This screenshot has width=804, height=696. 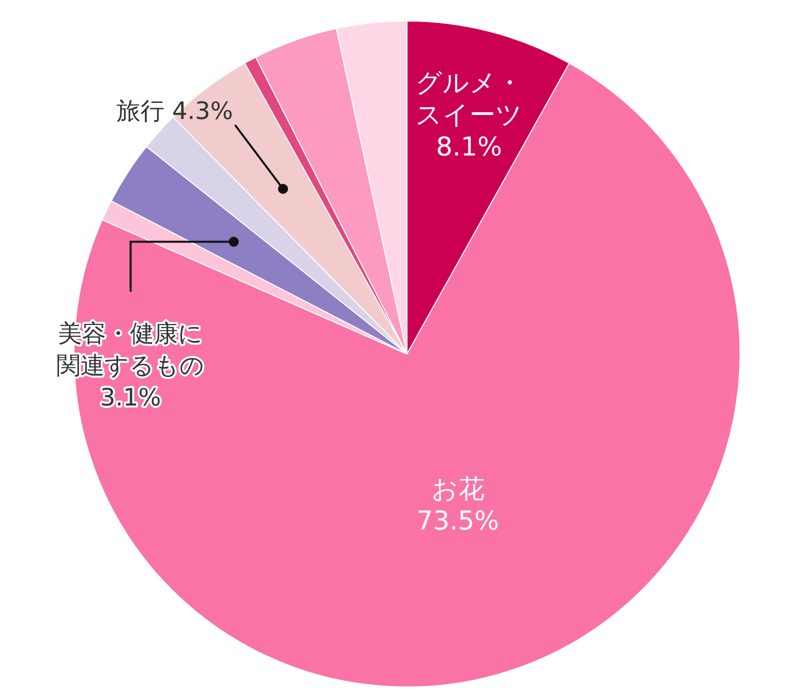 I want to click on data-label: 8.1%, so click(x=469, y=147).